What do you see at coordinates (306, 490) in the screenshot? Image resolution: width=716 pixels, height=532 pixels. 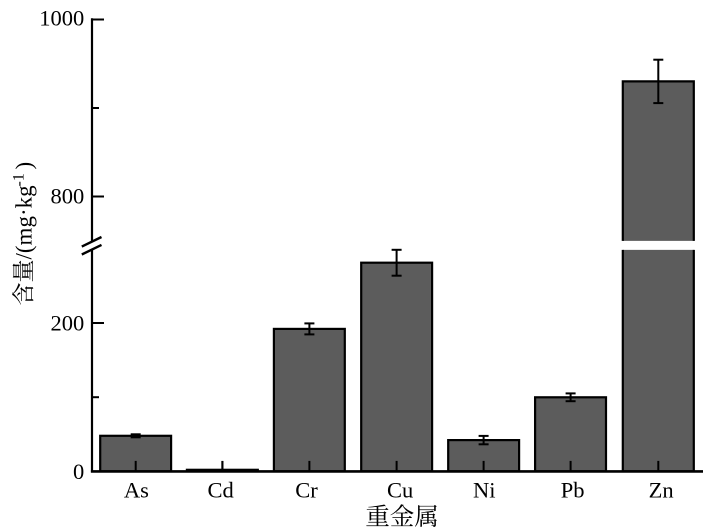 I see `svg-text: Cr` at bounding box center [306, 490].